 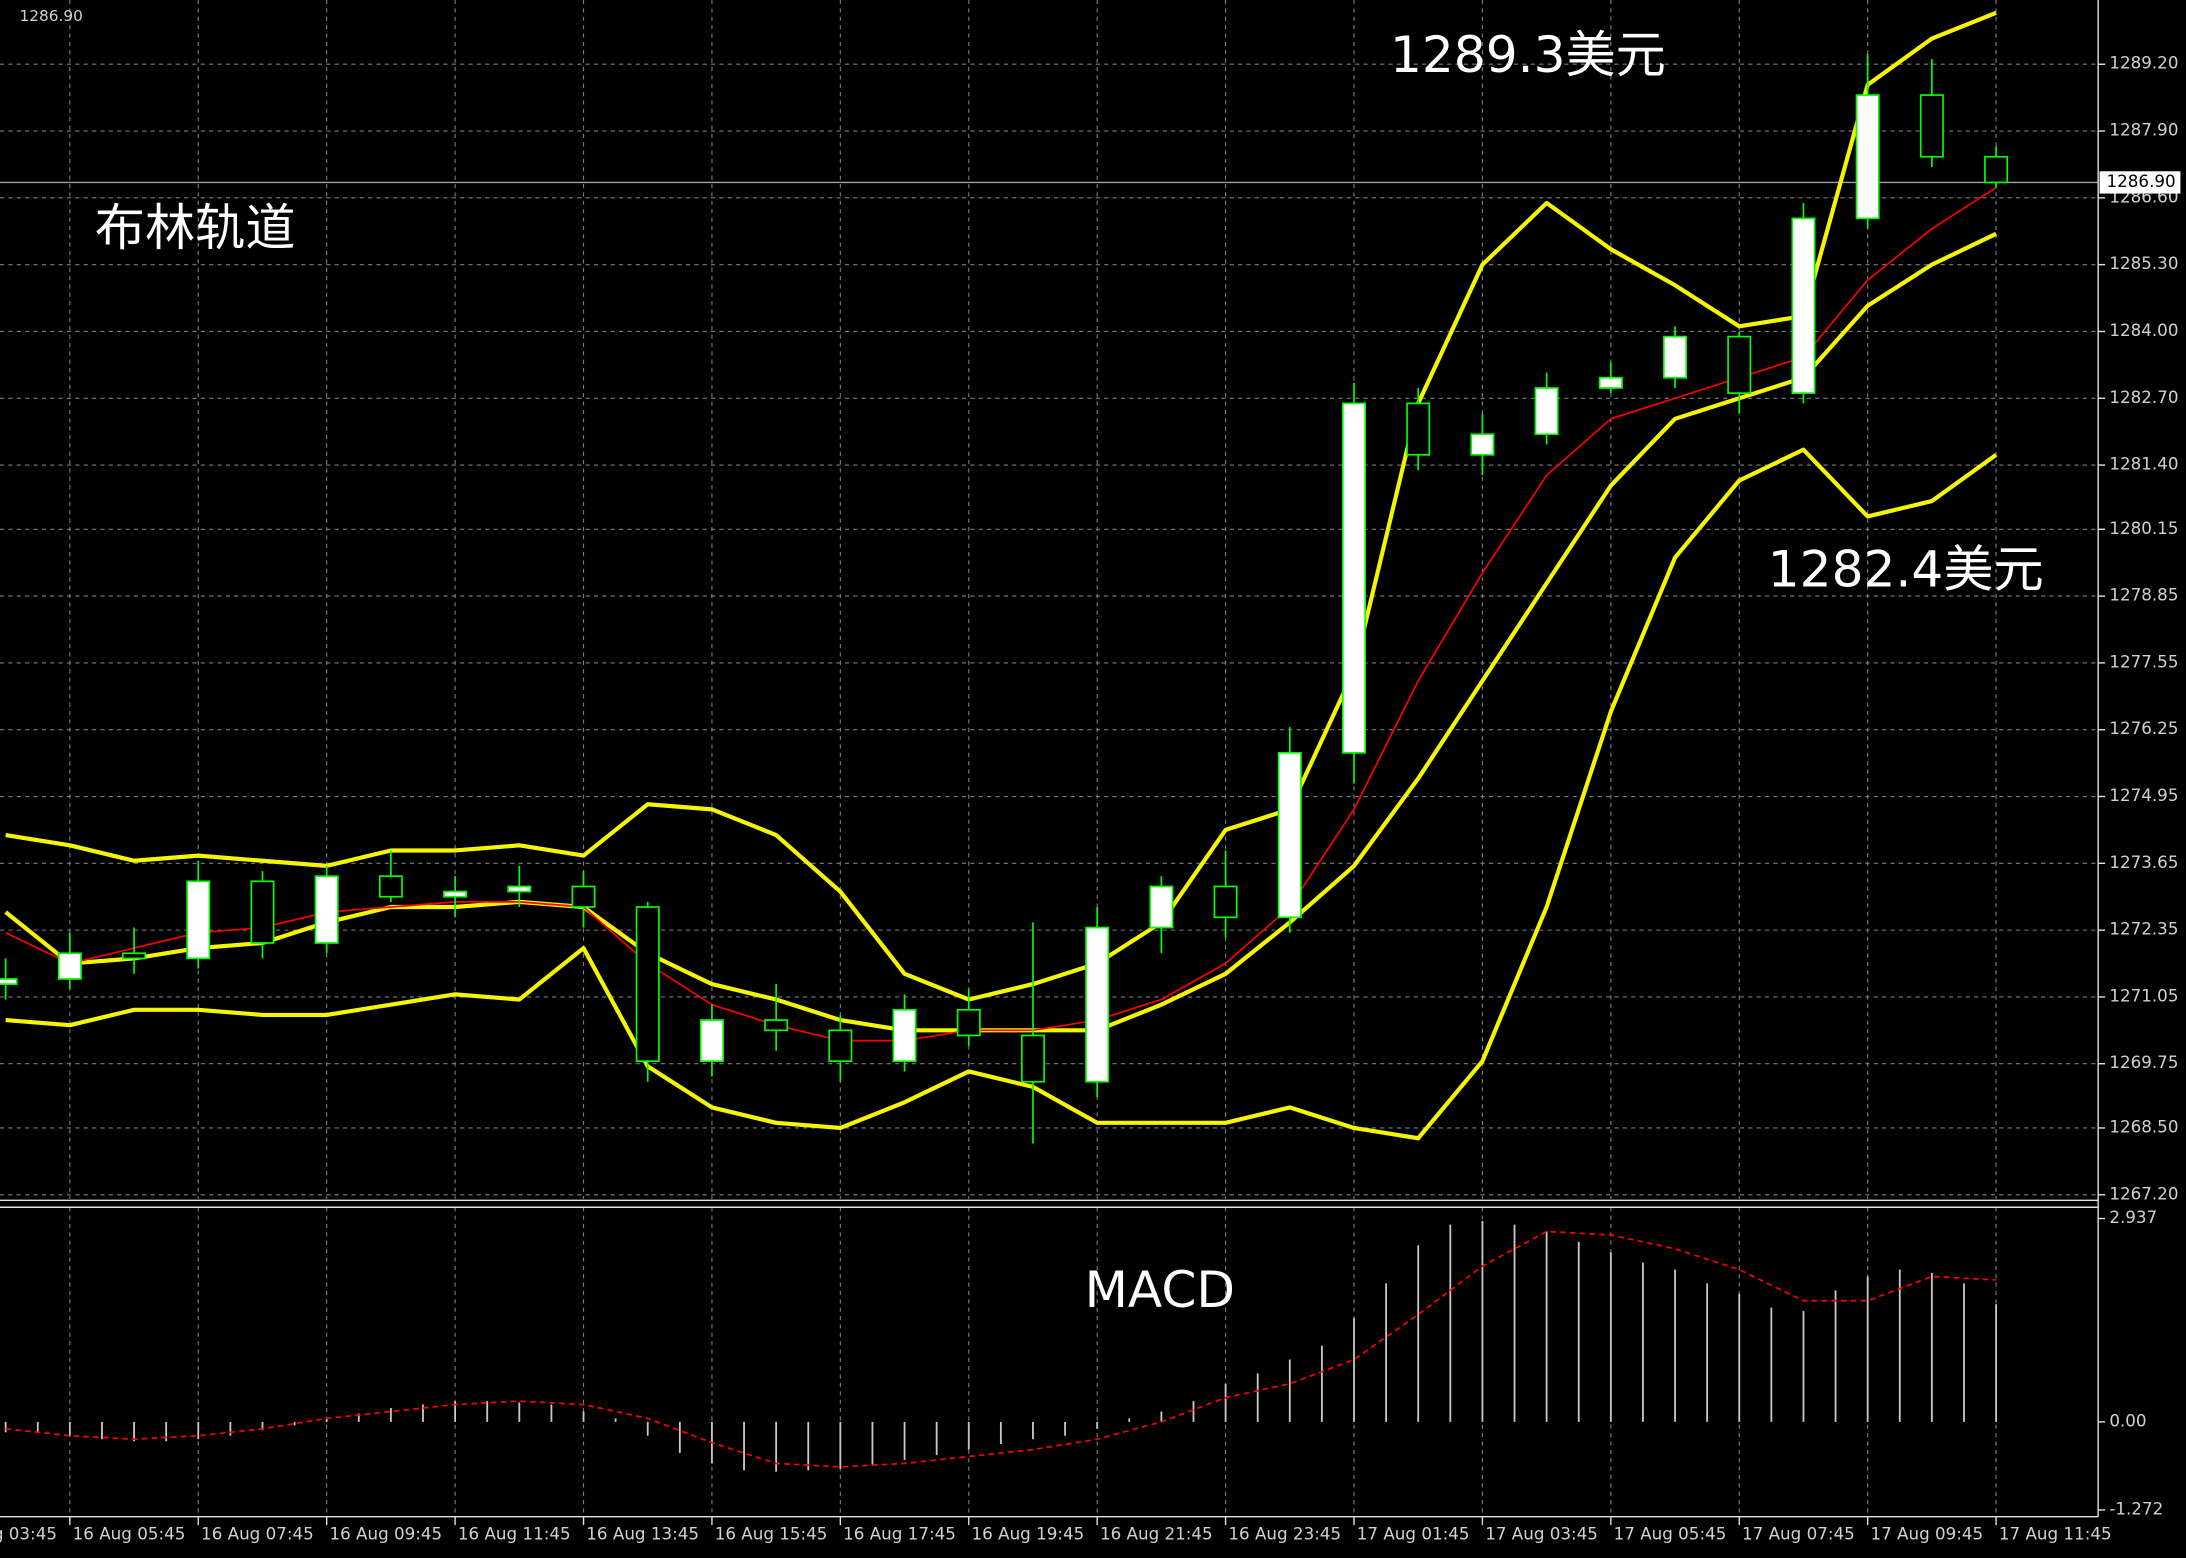 What do you see at coordinates (2143, 728) in the screenshot?
I see `y-tick-label: 1276.25` at bounding box center [2143, 728].